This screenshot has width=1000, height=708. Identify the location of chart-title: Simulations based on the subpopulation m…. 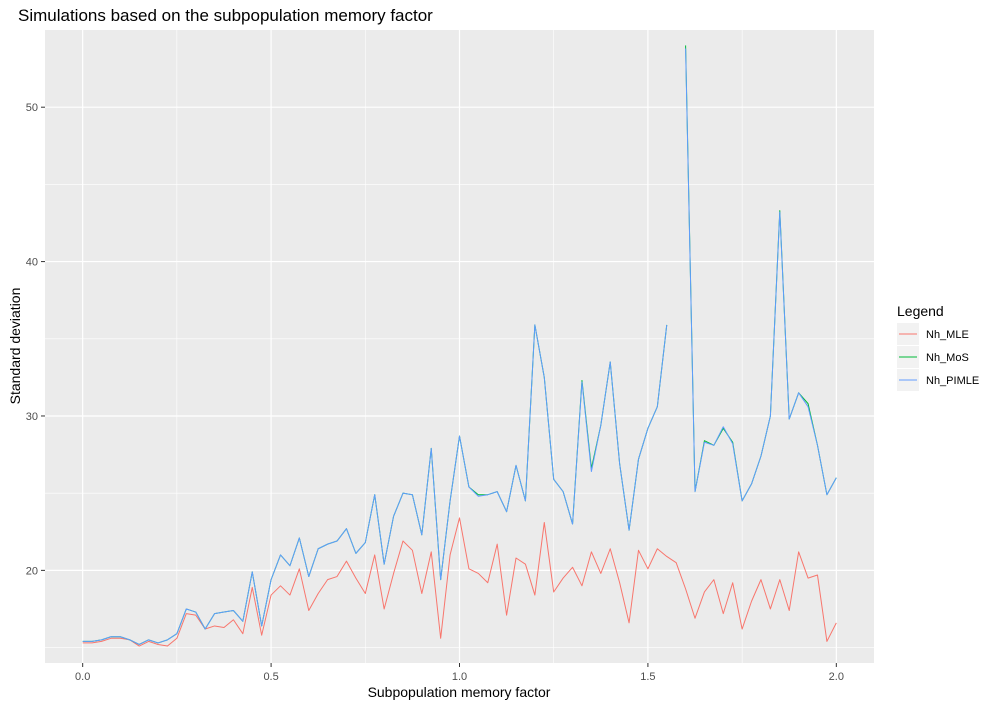
(225, 15).